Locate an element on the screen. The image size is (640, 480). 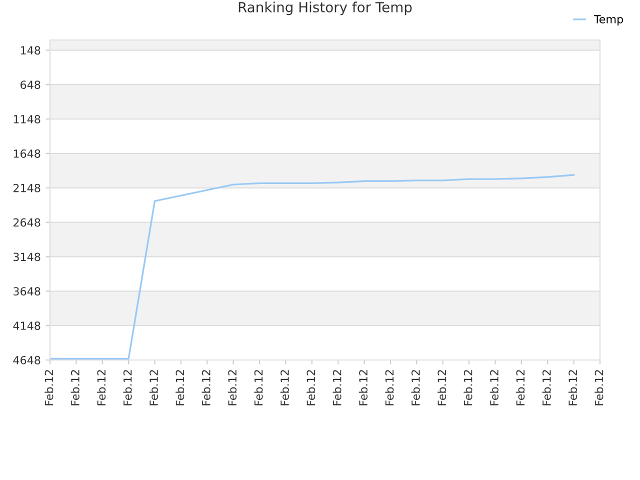
y-tick-label: 2148 is located at coordinates (27, 188).